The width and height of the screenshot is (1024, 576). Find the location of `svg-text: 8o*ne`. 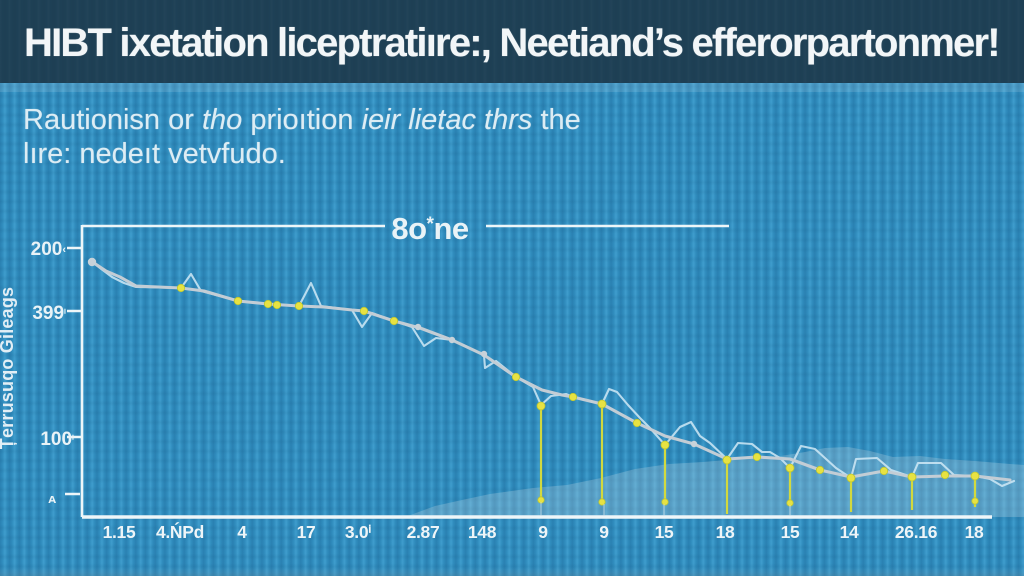

svg-text: 8o*ne is located at coordinates (430, 228).